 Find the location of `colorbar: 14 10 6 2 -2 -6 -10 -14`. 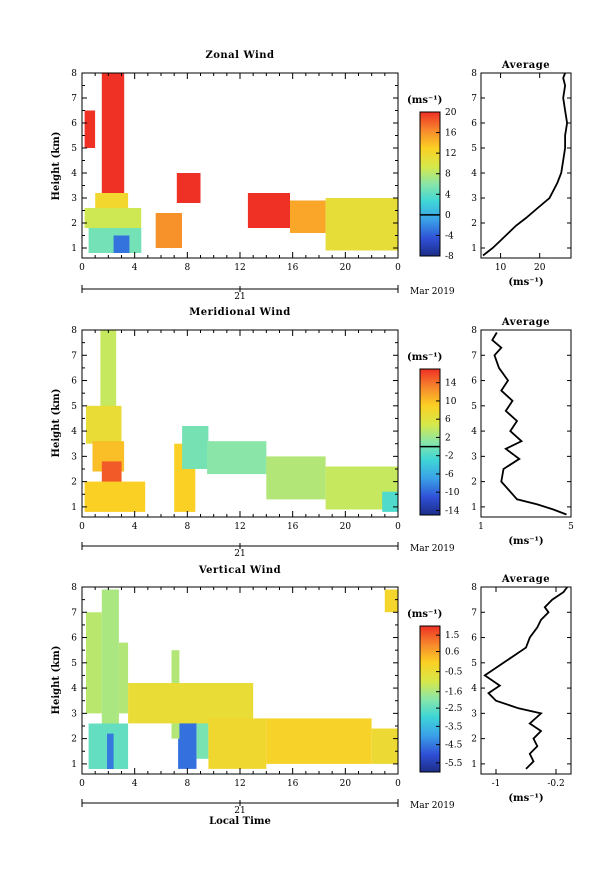

colorbar: 14 10 6 2 -2 -6 -10 -14 is located at coordinates (439, 442).